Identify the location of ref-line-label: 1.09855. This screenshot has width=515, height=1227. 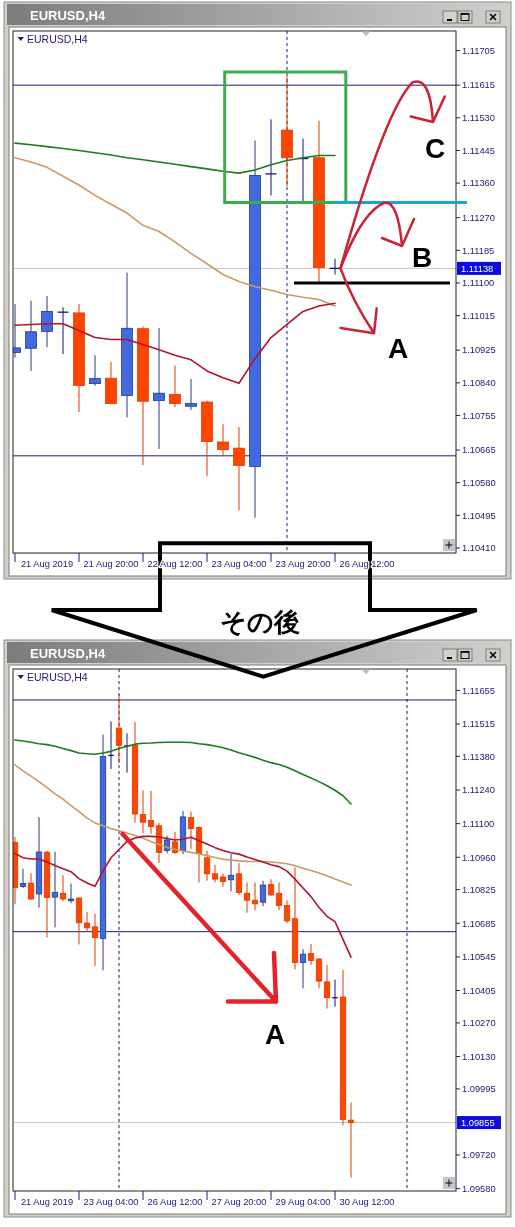
(478, 1122).